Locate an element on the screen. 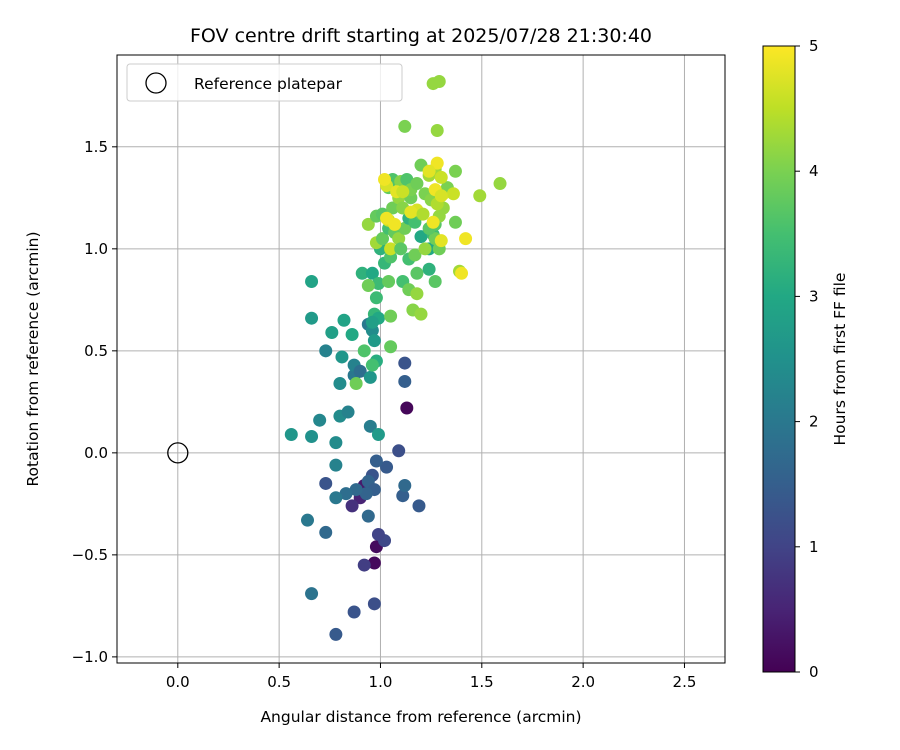  y-tick-label: −1.0 is located at coordinates (90, 657).